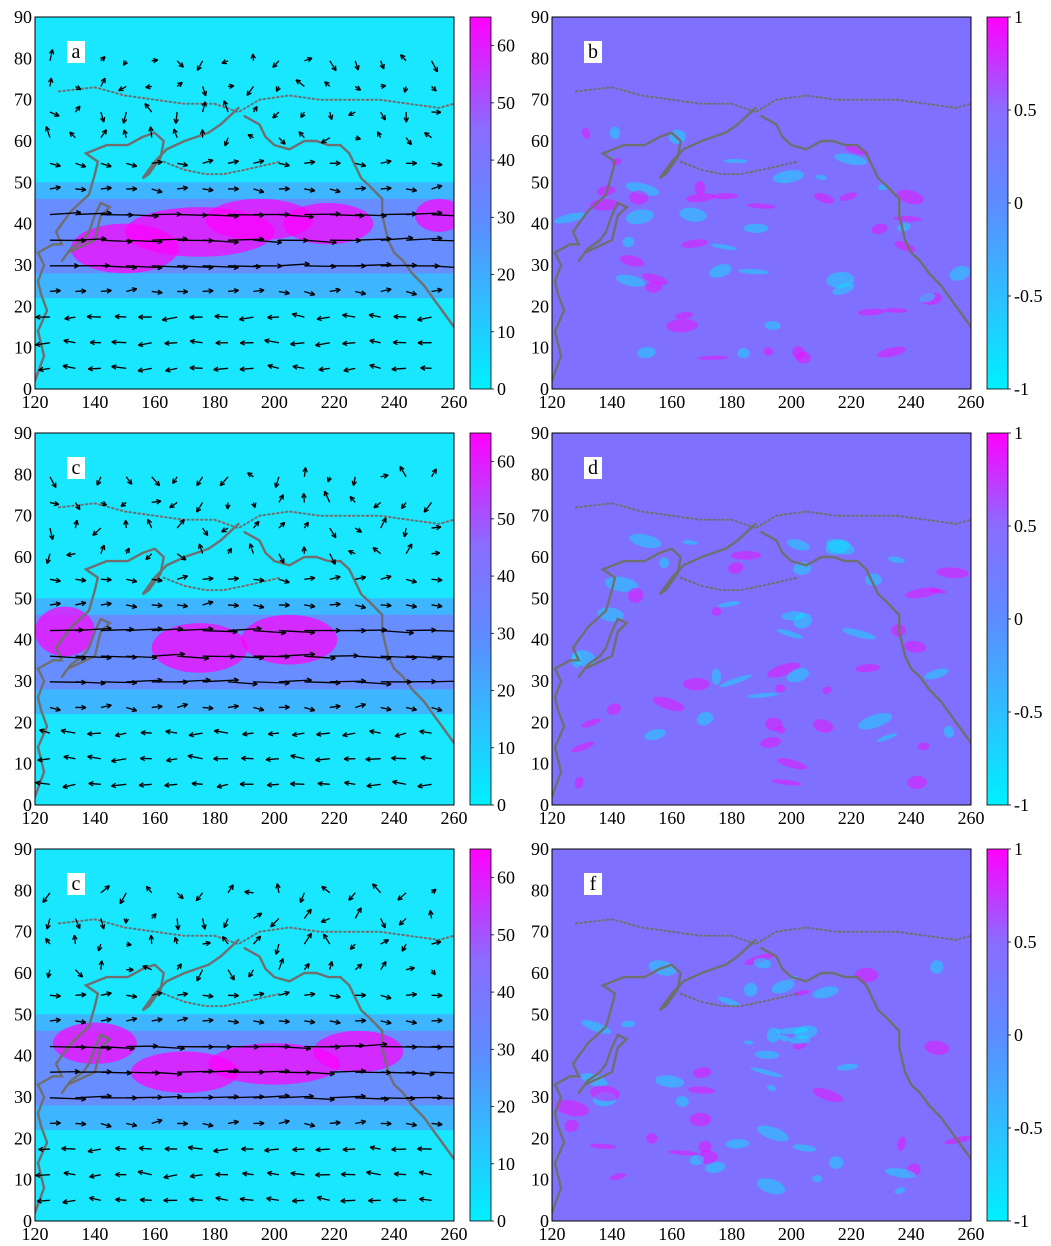 The width and height of the screenshot is (1051, 1246). Describe the element at coordinates (23, 1097) in the screenshot. I see `y-tick-label: 30` at that location.